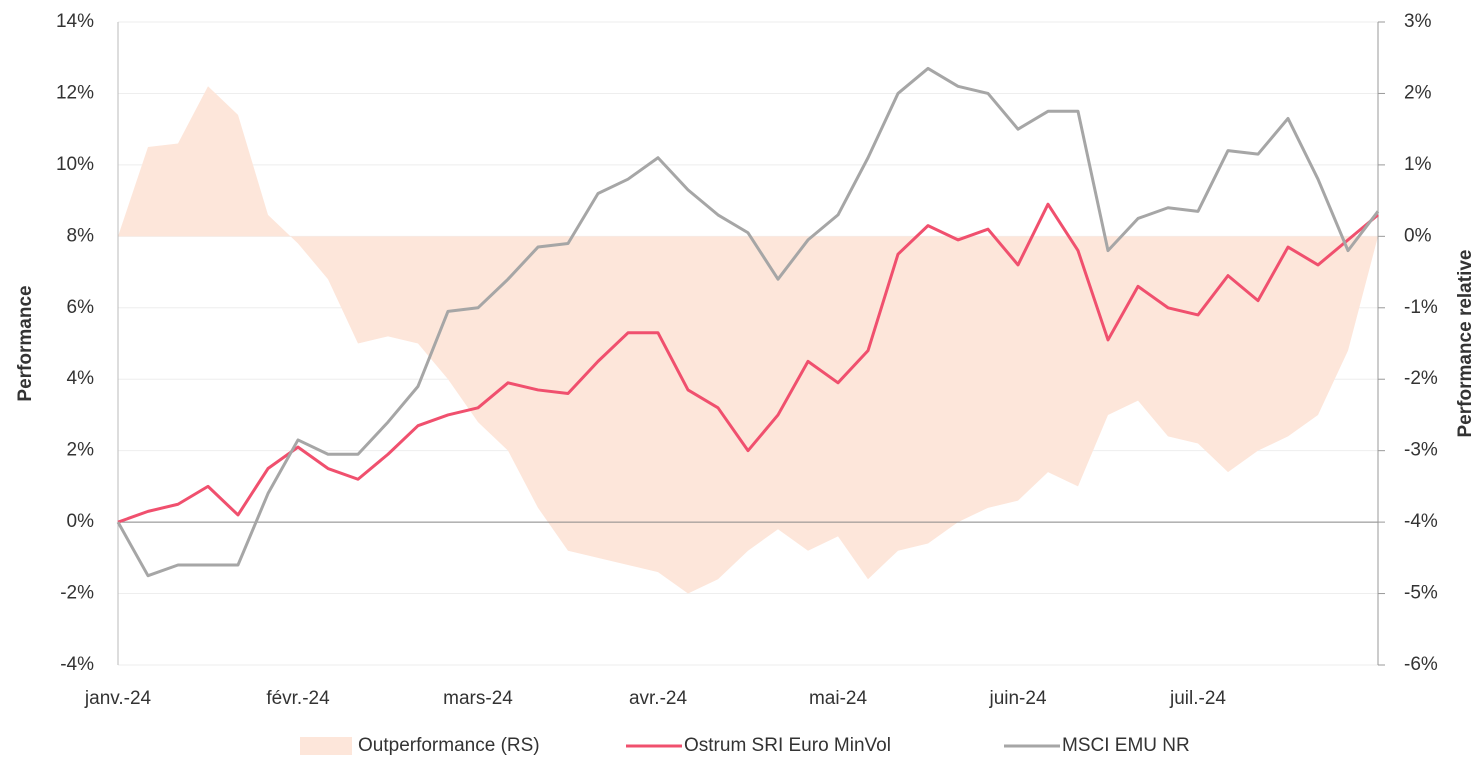 The height and width of the screenshot is (770, 1483). What do you see at coordinates (81, 521) in the screenshot?
I see `y-tick-label: 0%` at bounding box center [81, 521].